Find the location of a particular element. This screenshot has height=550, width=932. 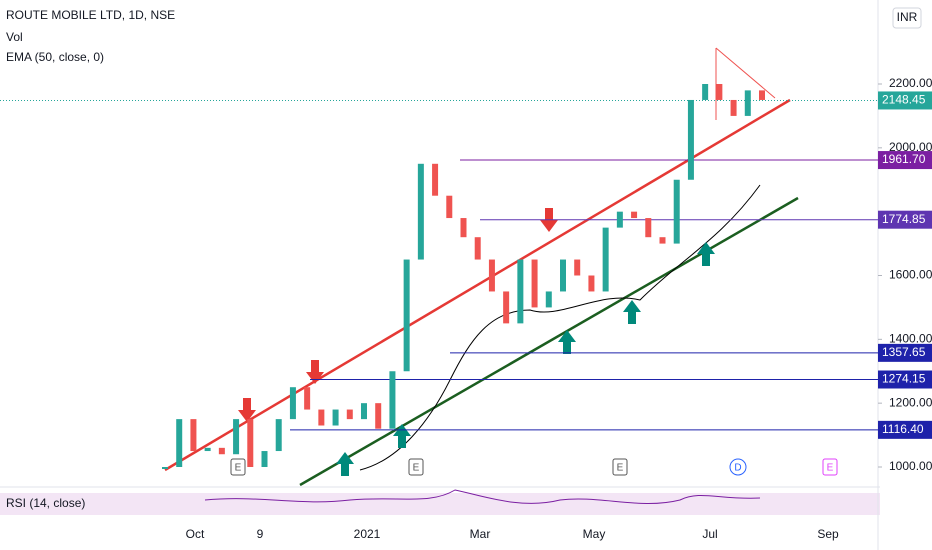

price-tag-label: 1774.85 is located at coordinates (904, 219).